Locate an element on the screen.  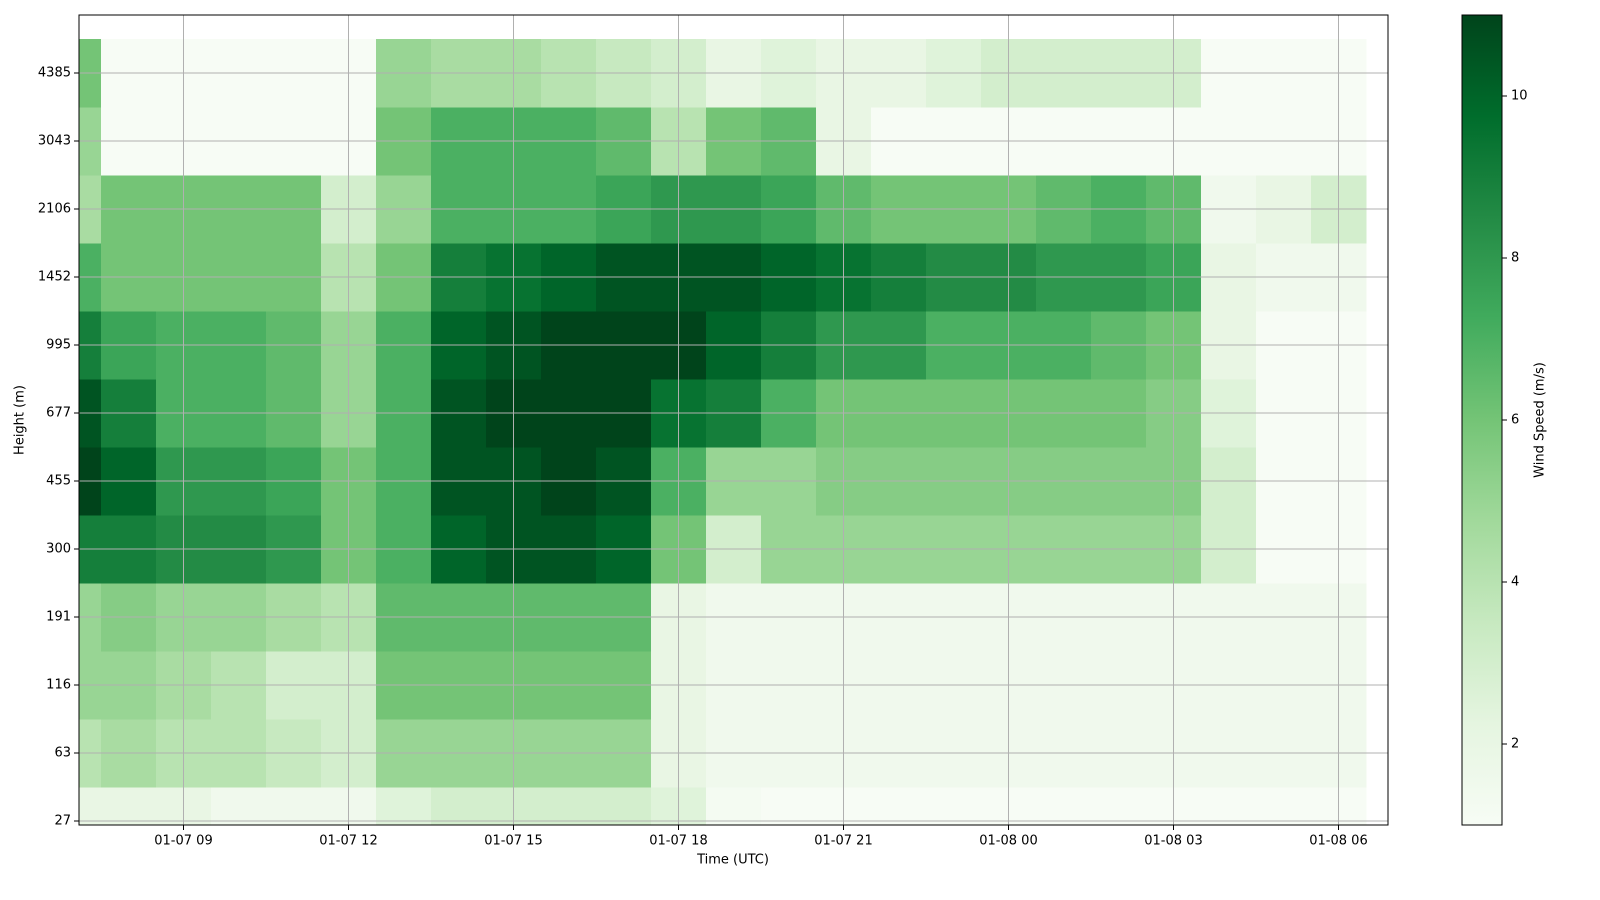
x-tick-label: 01-07 15 is located at coordinates (513, 841).